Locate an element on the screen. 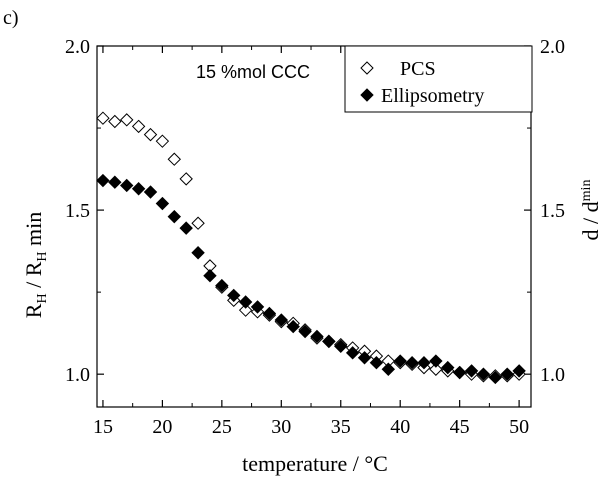 The width and height of the screenshot is (608, 480). y-axis-right-ticks: 1.0 1.5 2.0 is located at coordinates (544, 211).